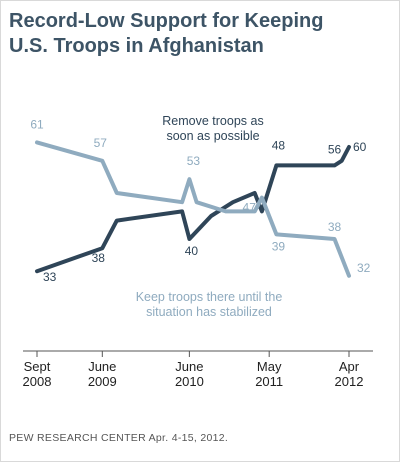  I want to click on data-label: 39, so click(279, 246).